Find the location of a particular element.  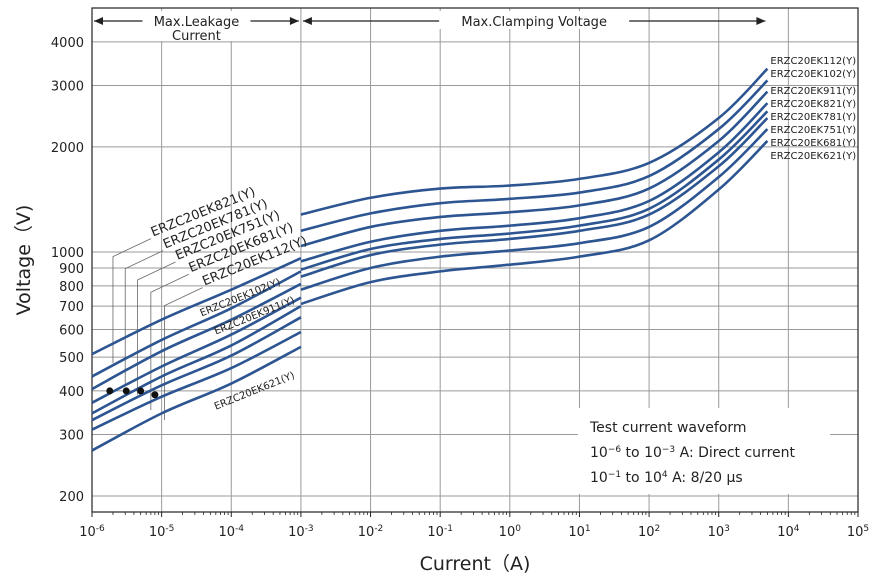

x-tick-label: 10² is located at coordinates (649, 532).